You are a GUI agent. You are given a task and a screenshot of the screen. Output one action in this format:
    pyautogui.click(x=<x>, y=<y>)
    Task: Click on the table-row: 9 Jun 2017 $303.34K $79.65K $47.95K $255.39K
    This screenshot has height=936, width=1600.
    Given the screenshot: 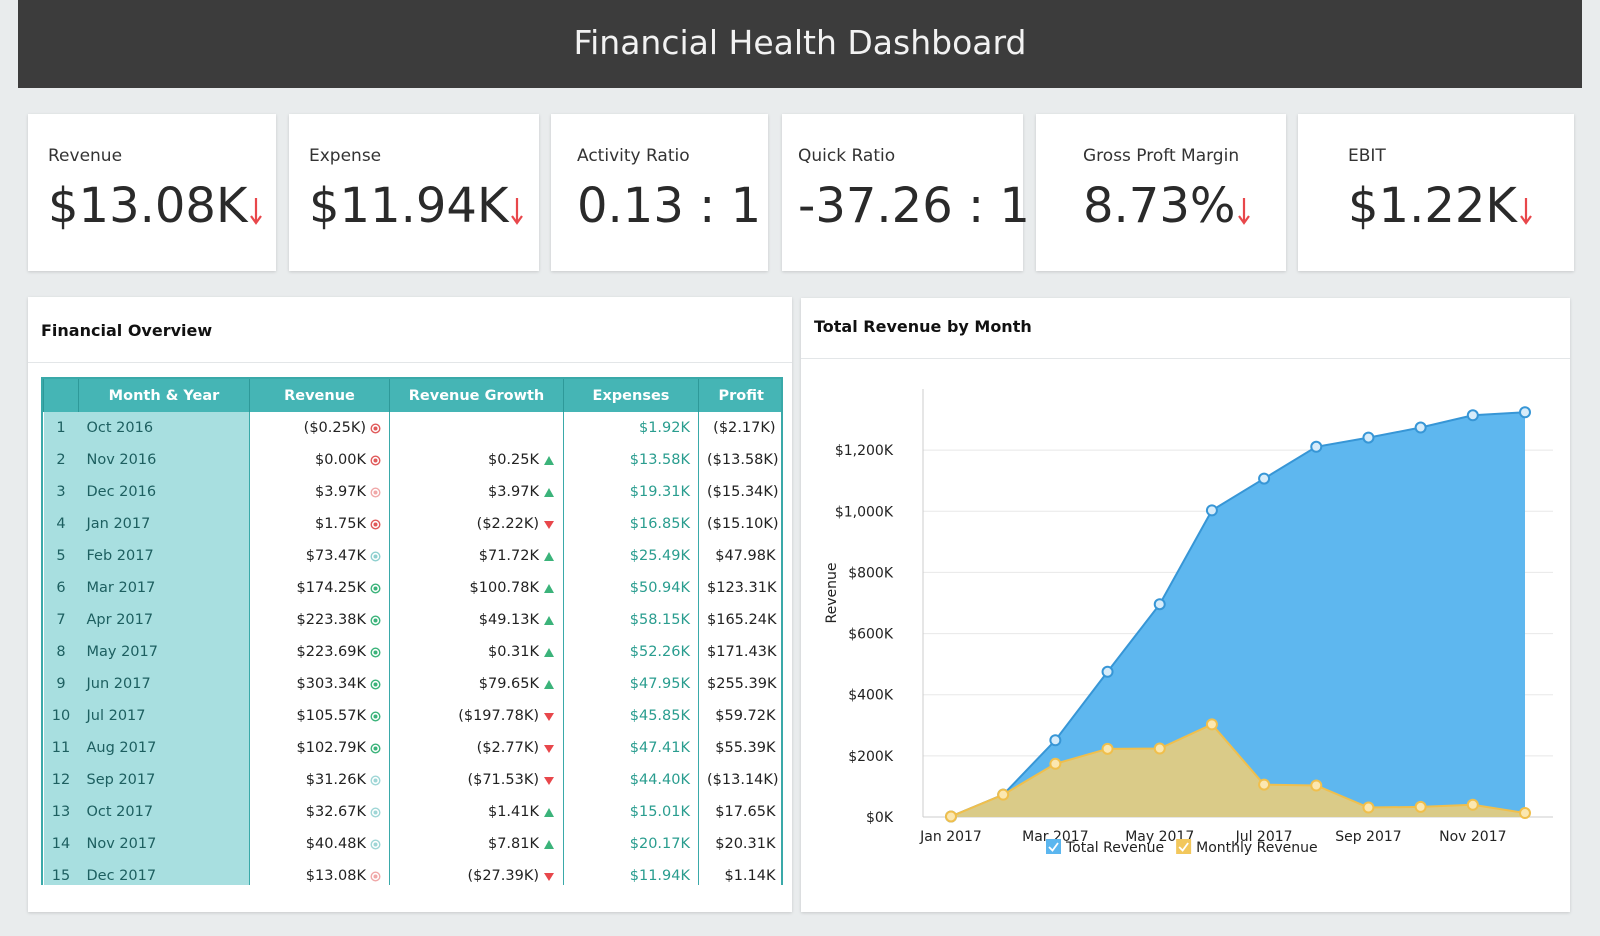 What is the action you would take?
    pyautogui.click(x=412, y=684)
    